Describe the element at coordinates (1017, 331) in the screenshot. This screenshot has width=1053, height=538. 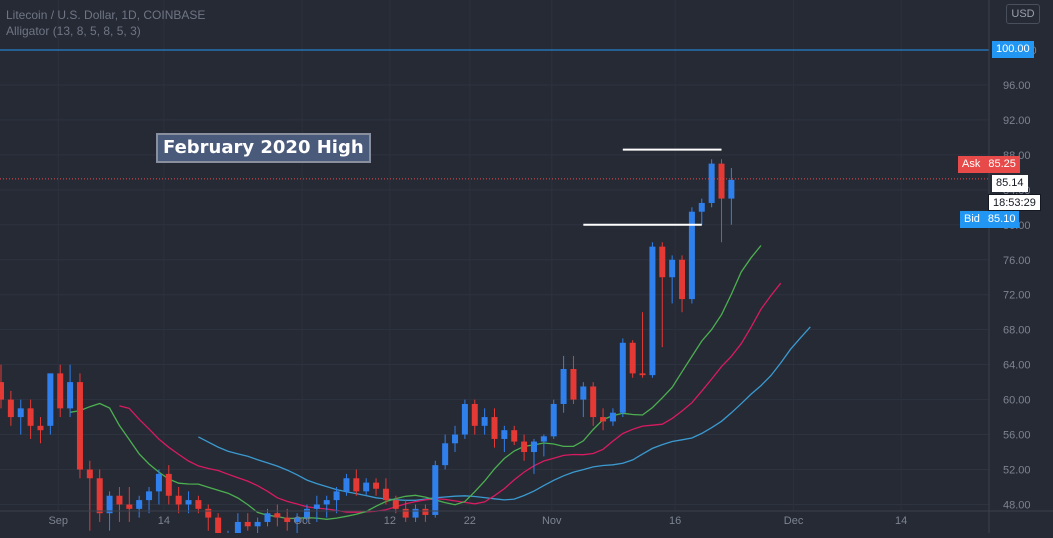
I see `y-tick-label: 68.00` at that location.